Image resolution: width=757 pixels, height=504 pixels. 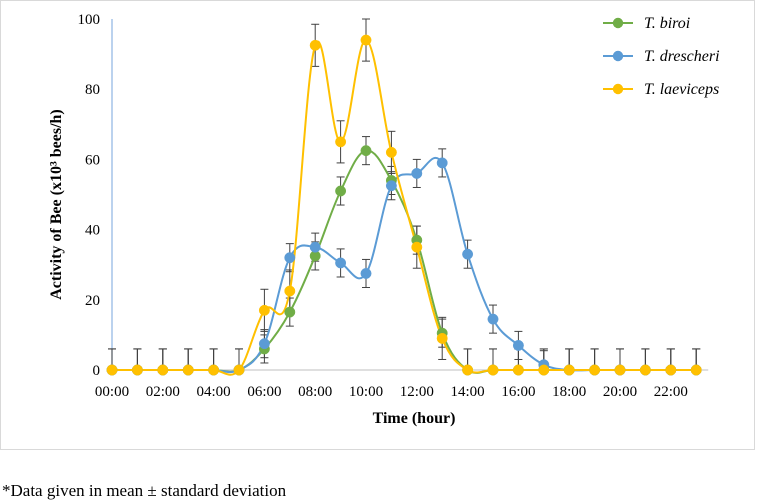 What do you see at coordinates (518, 392) in the screenshot?
I see `x-tick-label: 16:00` at bounding box center [518, 392].